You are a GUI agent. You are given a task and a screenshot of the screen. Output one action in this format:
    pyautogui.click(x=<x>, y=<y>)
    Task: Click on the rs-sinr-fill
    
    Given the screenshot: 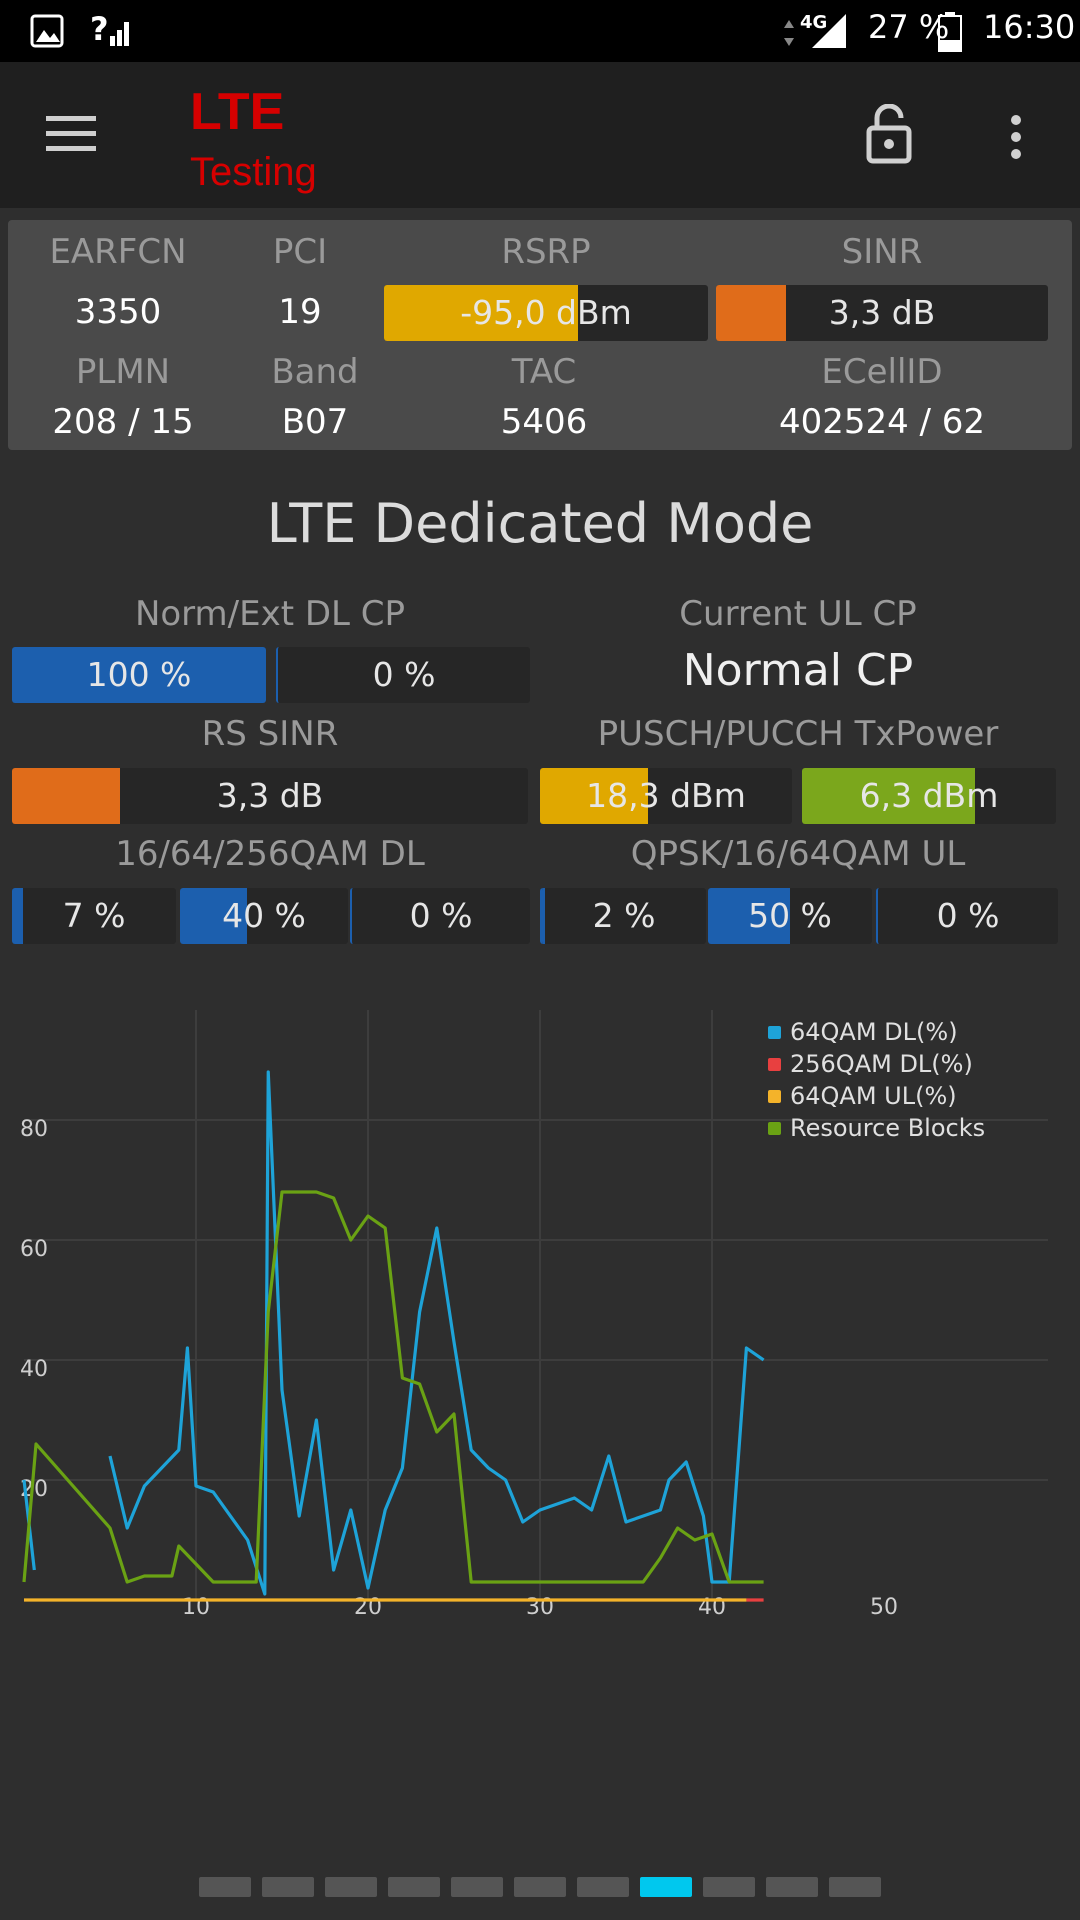 What is the action you would take?
    pyautogui.click(x=66, y=796)
    